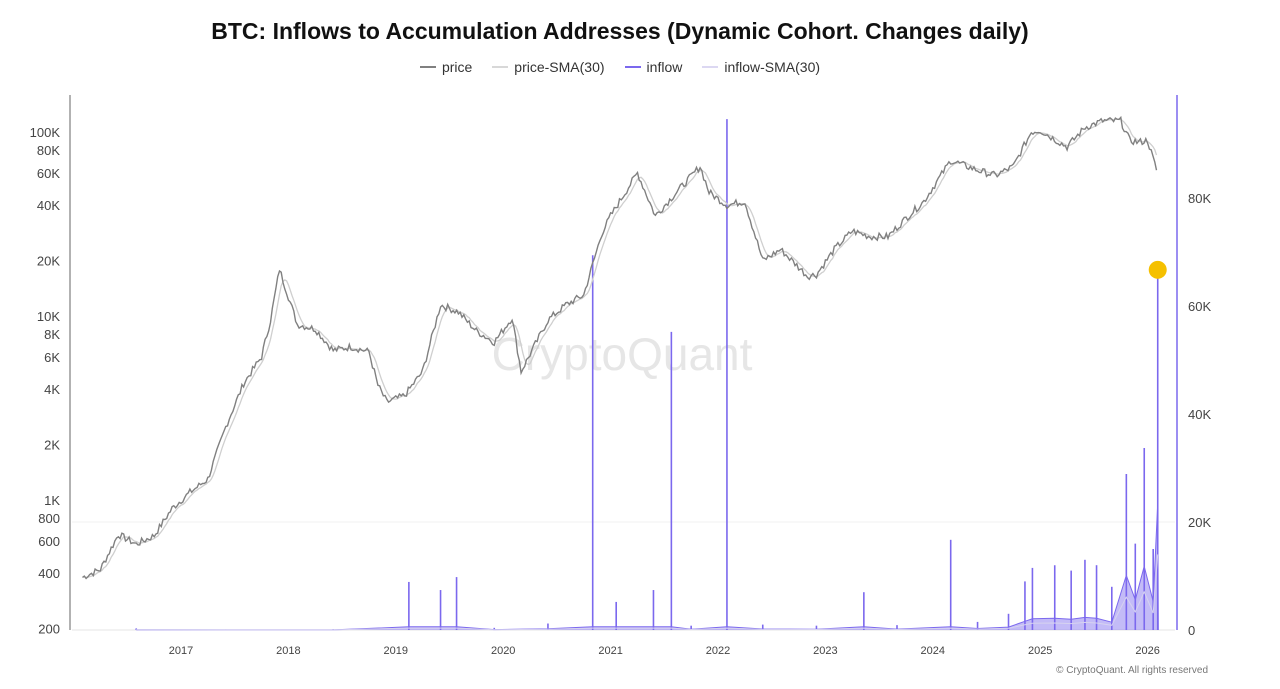  I want to click on watermark: CryptoQuant, so click(622, 354).